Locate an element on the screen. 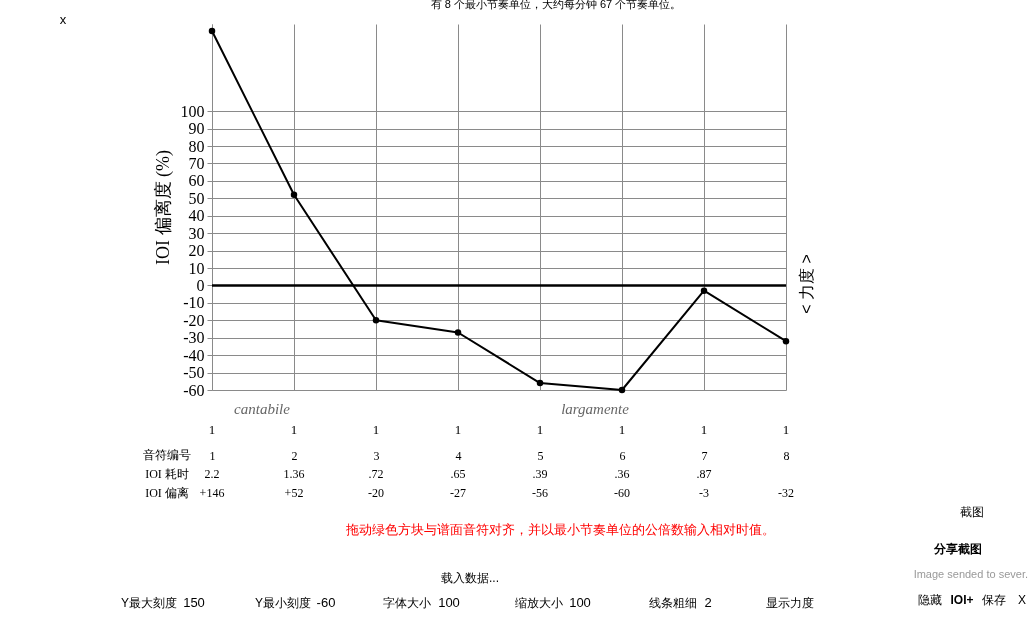 The image size is (1034, 641). x-tick-label: 8 is located at coordinates (786, 455).